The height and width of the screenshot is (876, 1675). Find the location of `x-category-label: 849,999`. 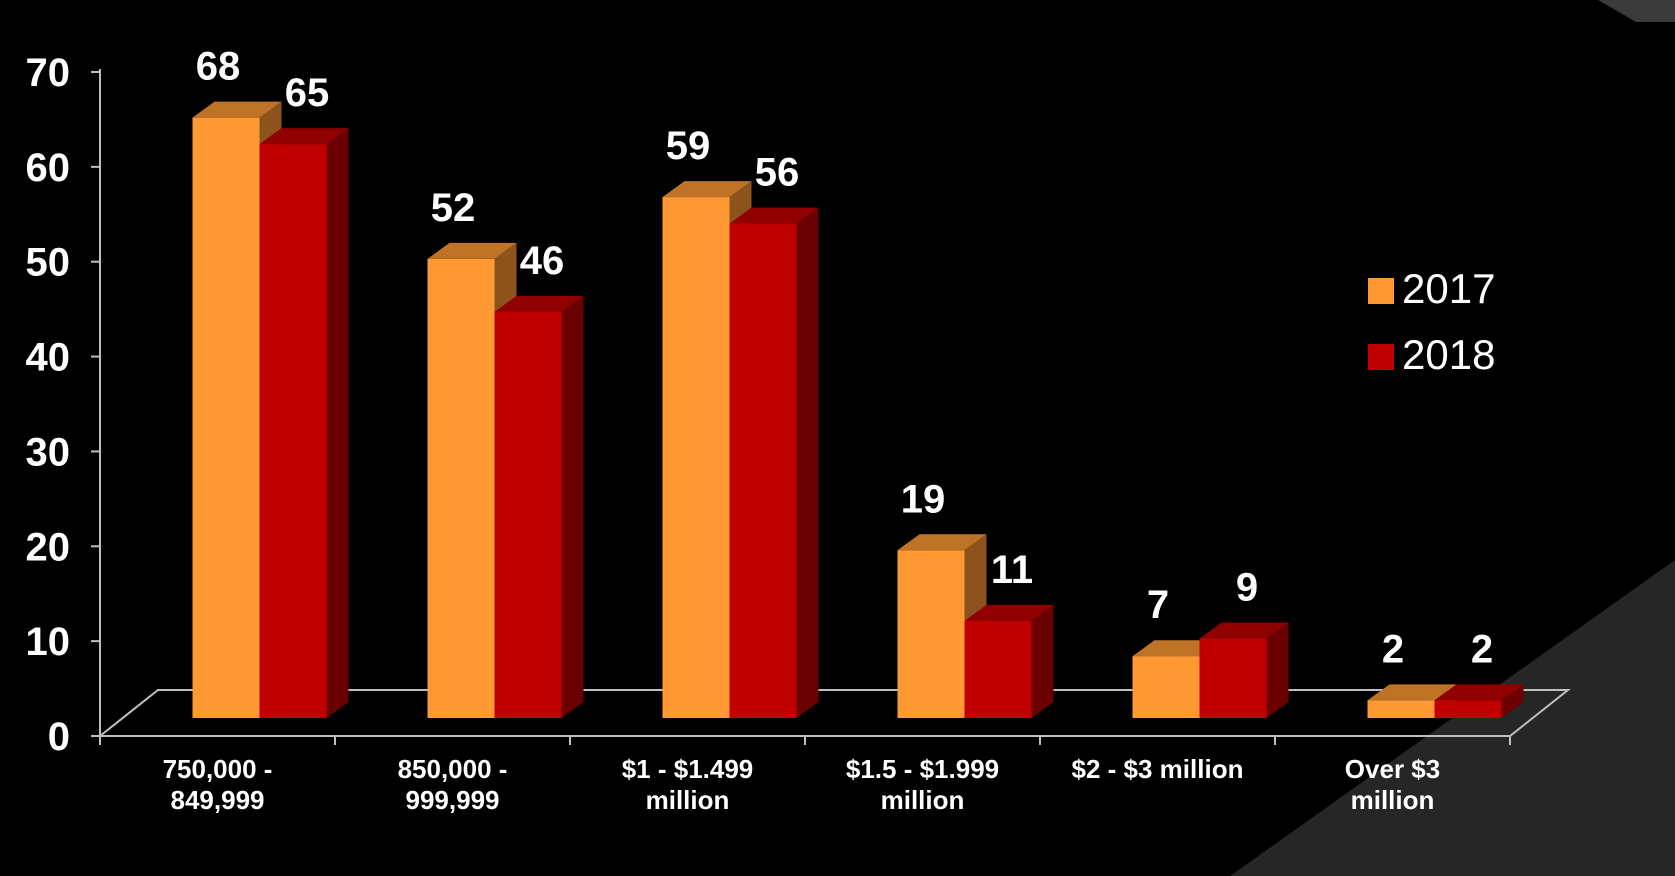

x-category-label: 849,999 is located at coordinates (218, 800).